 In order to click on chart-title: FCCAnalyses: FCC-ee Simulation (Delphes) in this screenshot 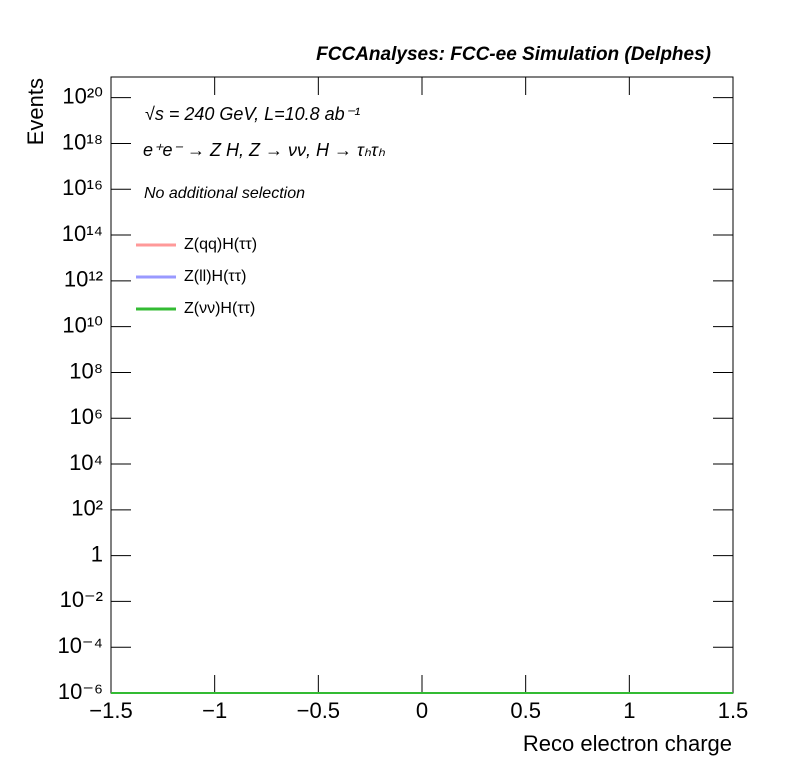, I will do `click(513, 54)`.